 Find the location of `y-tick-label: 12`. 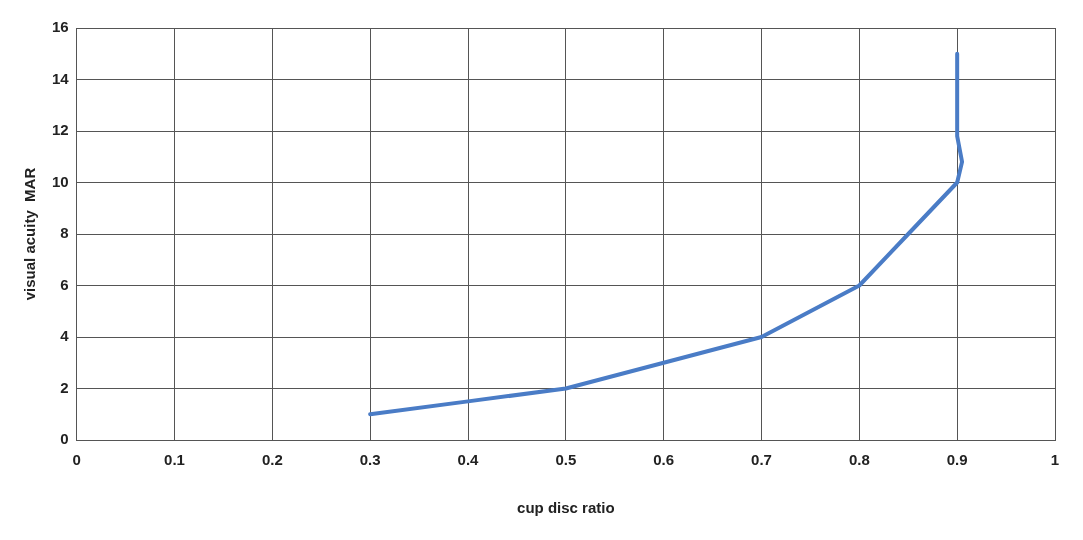

y-tick-label: 12 is located at coordinates (60, 130).